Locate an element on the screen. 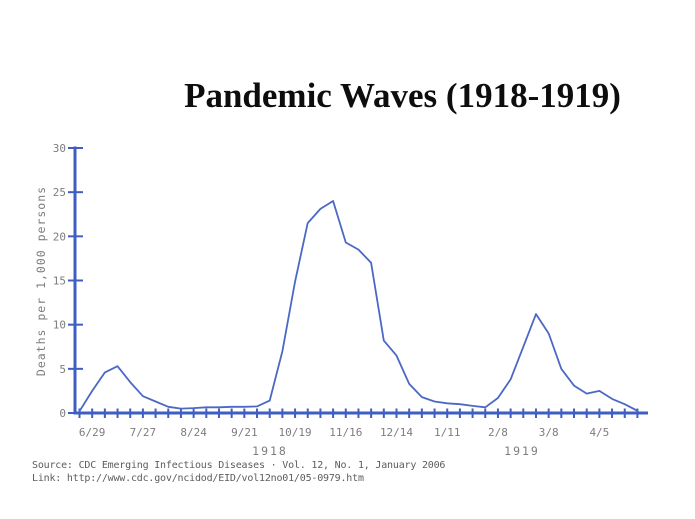  x-tick-label: 8/24 is located at coordinates (193, 432).